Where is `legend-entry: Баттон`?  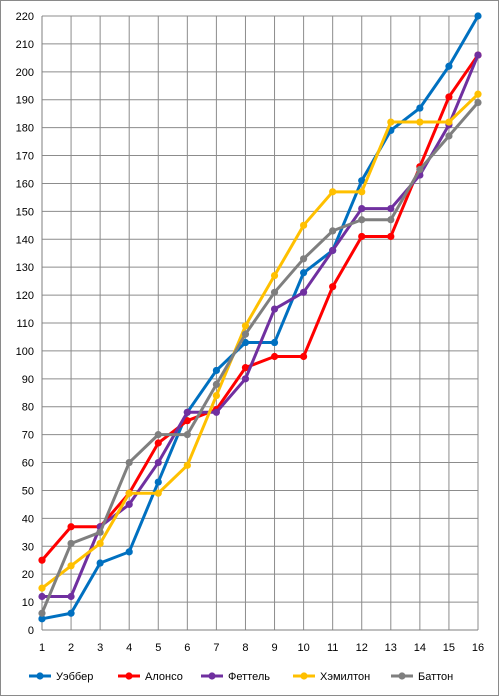
legend-entry: Баттон is located at coordinates (422, 677).